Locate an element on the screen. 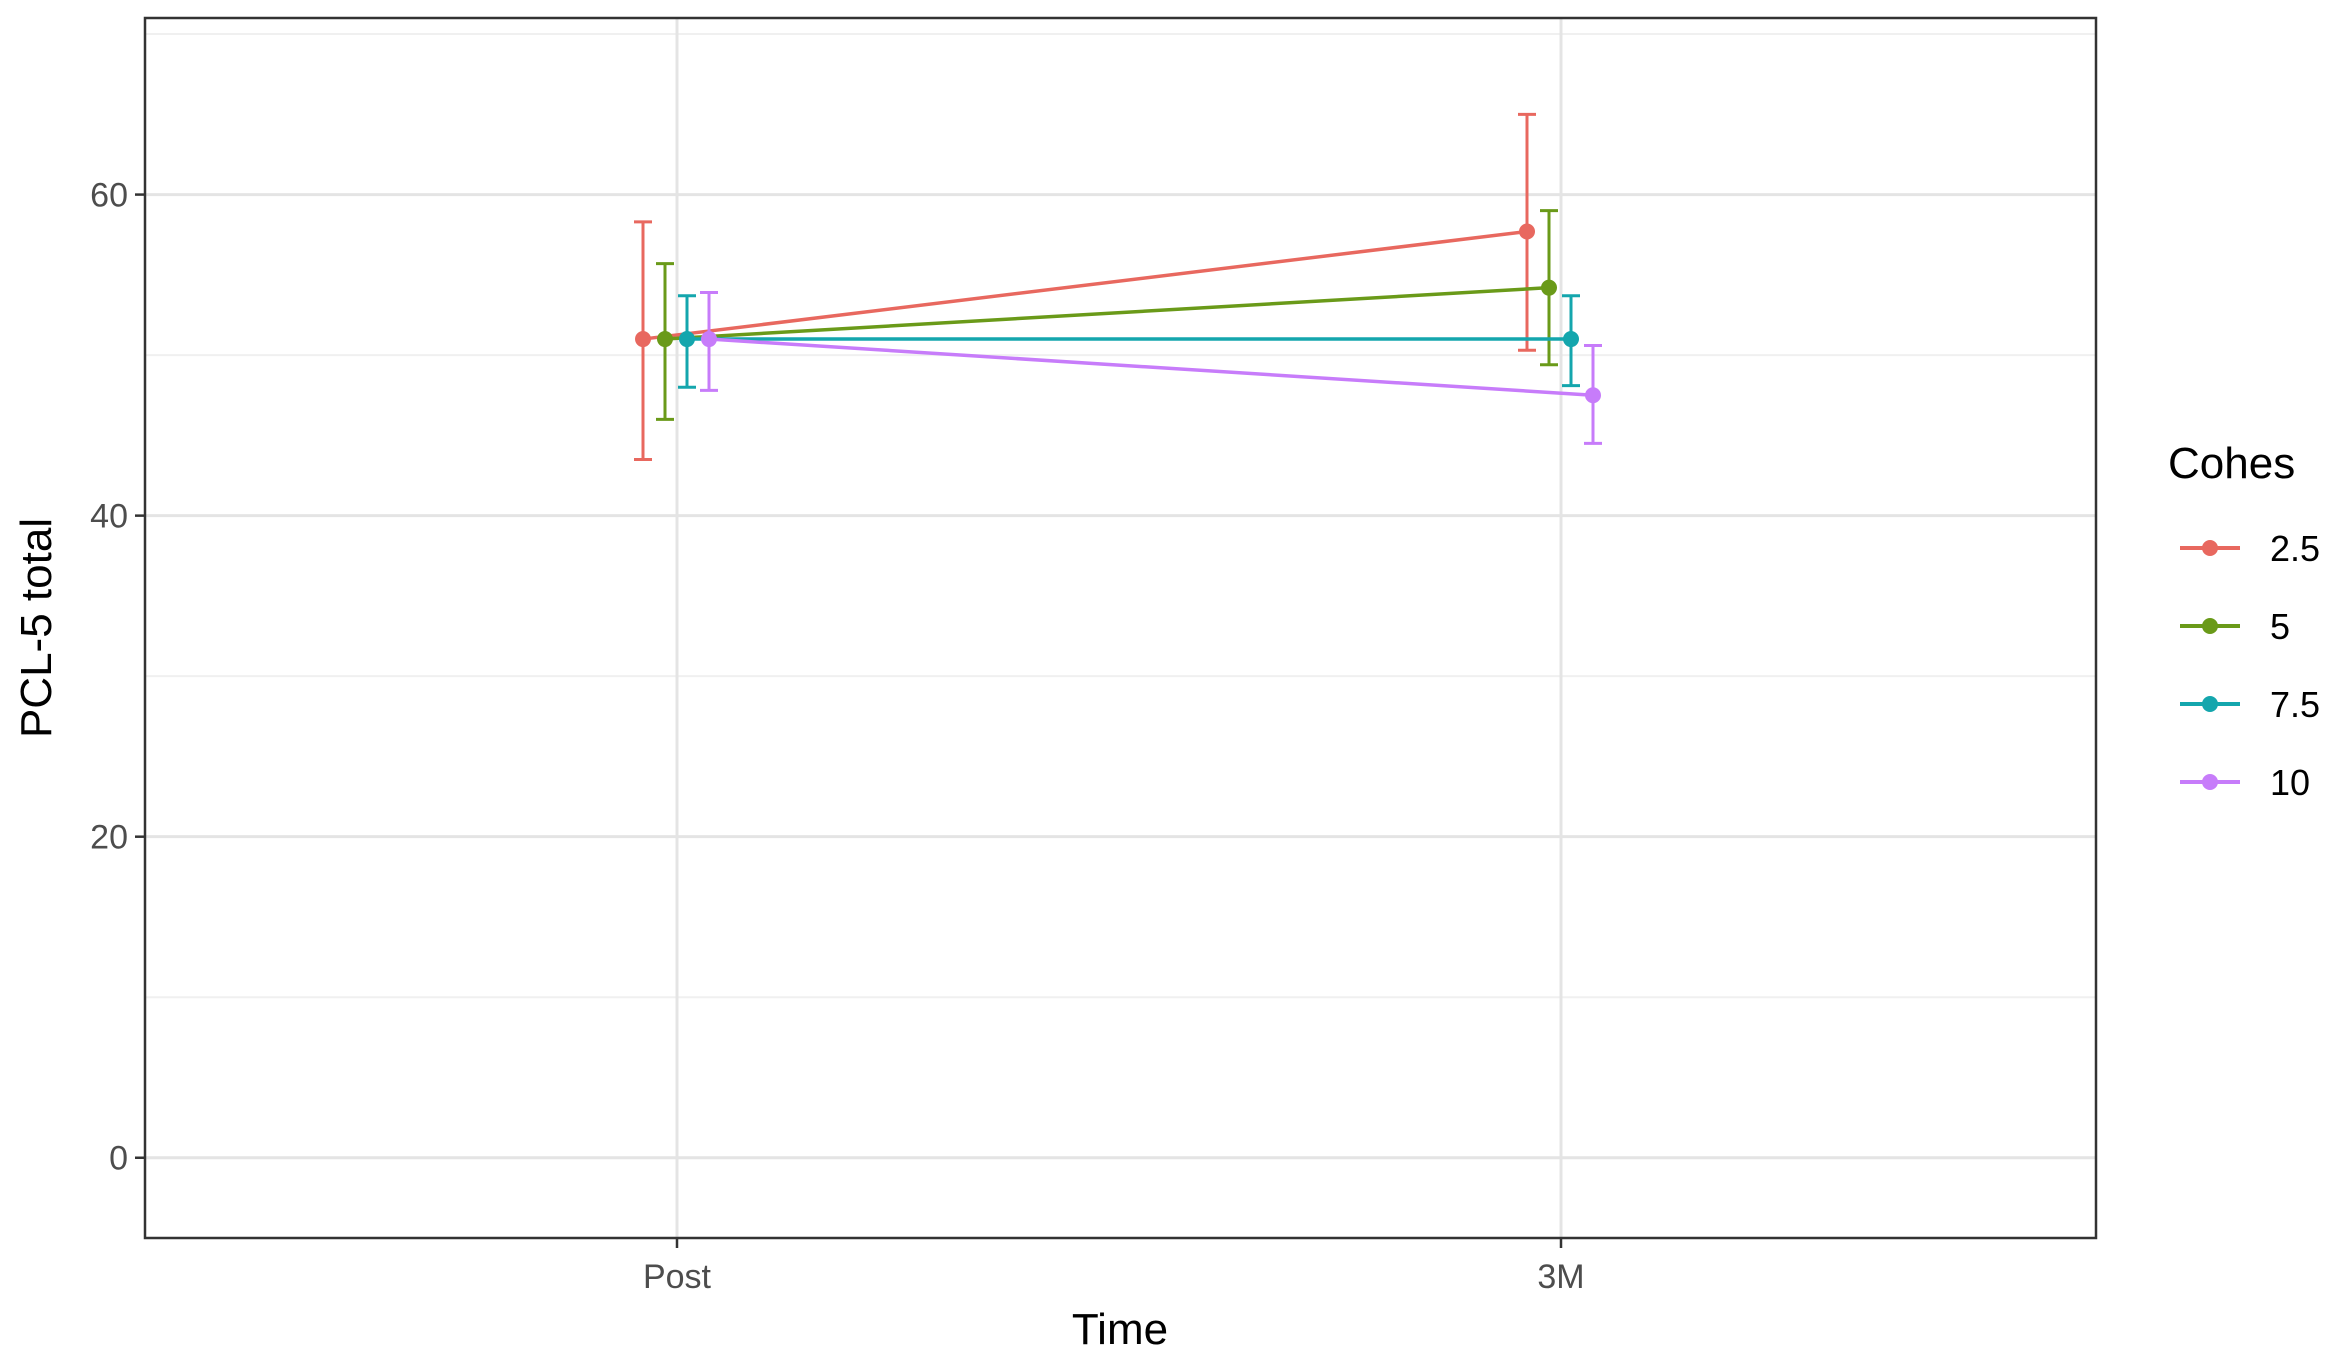 The width and height of the screenshot is (2333, 1372). y-tick-label: 20 is located at coordinates (109, 838).